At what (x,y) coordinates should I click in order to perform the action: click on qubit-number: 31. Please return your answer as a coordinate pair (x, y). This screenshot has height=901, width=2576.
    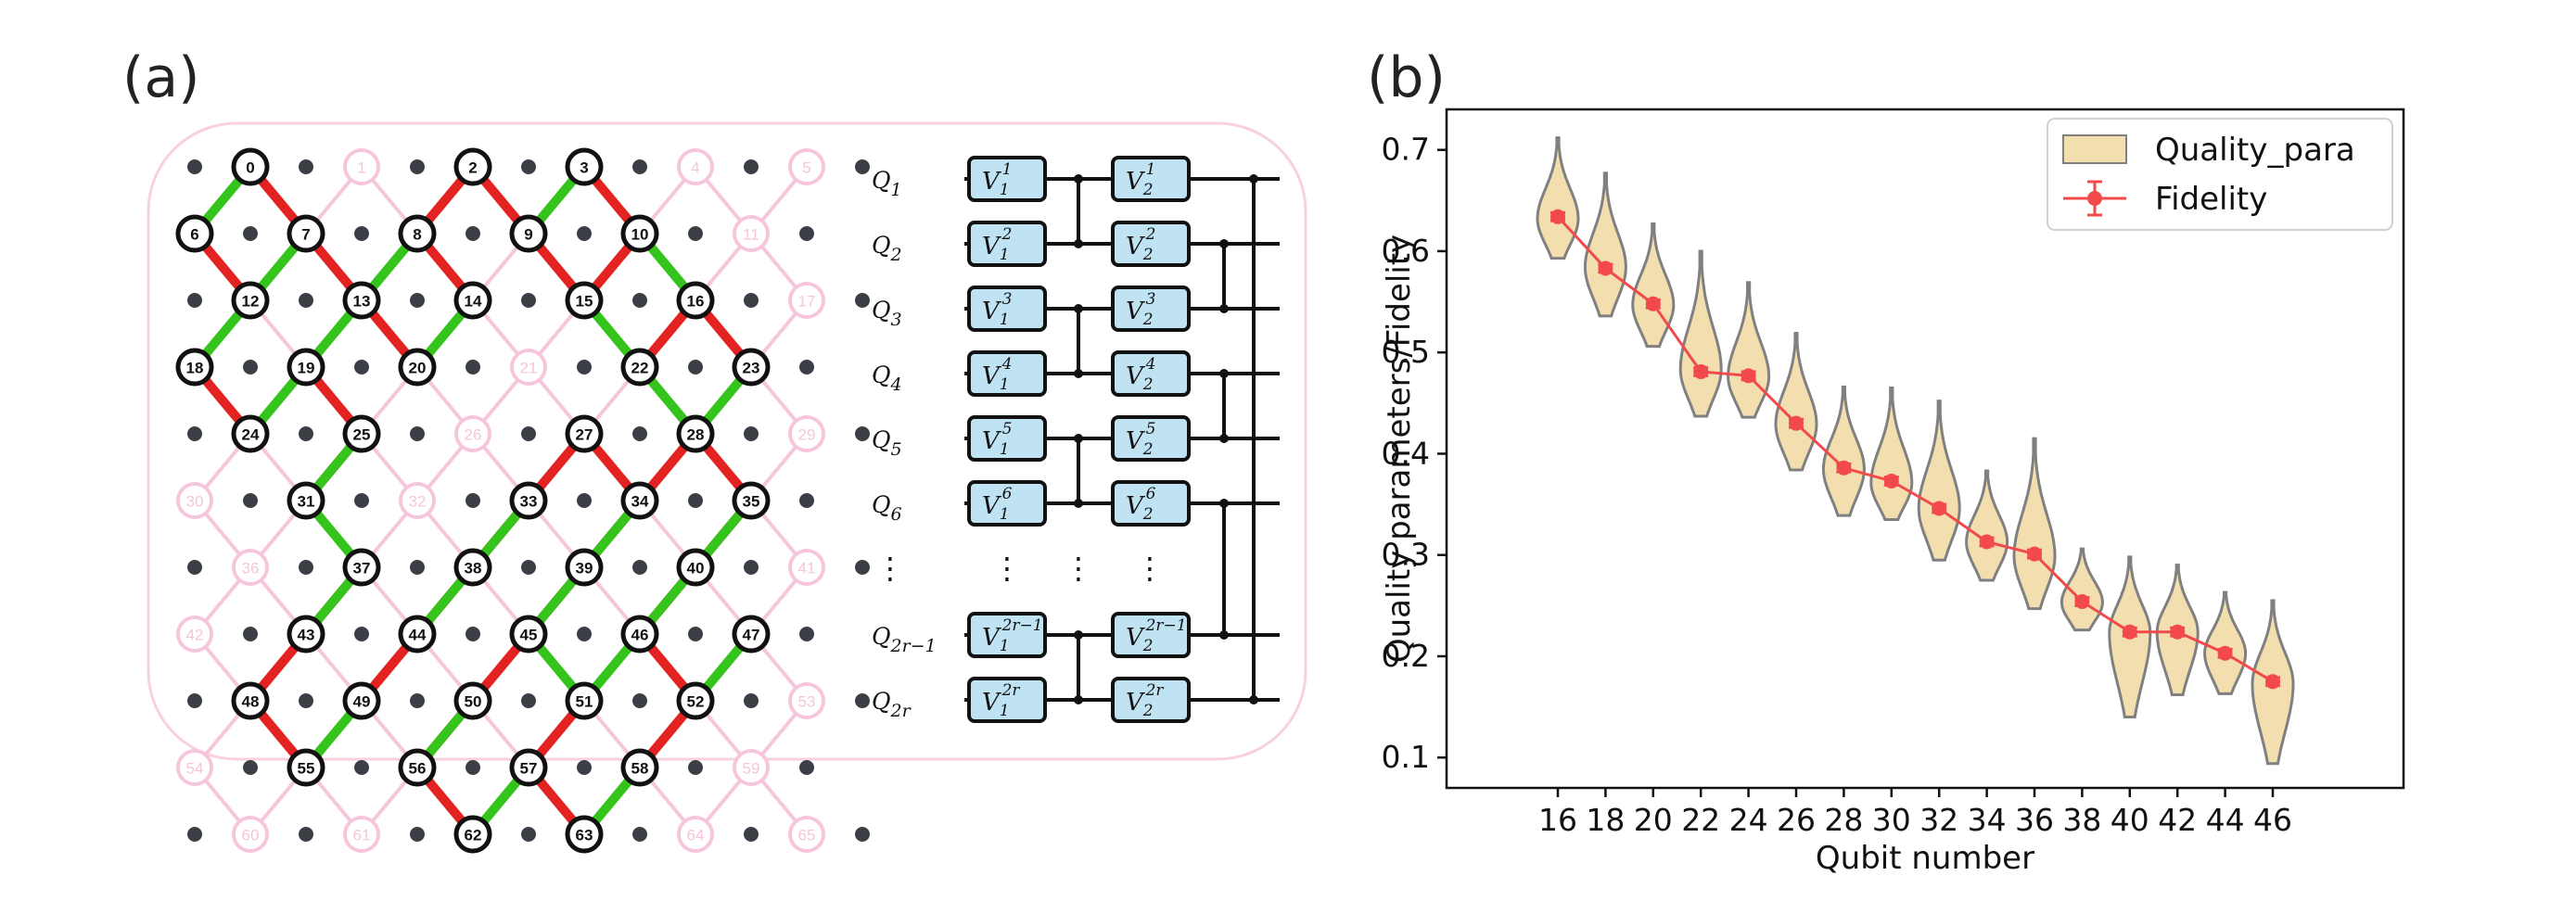
    Looking at the image, I should click on (306, 502).